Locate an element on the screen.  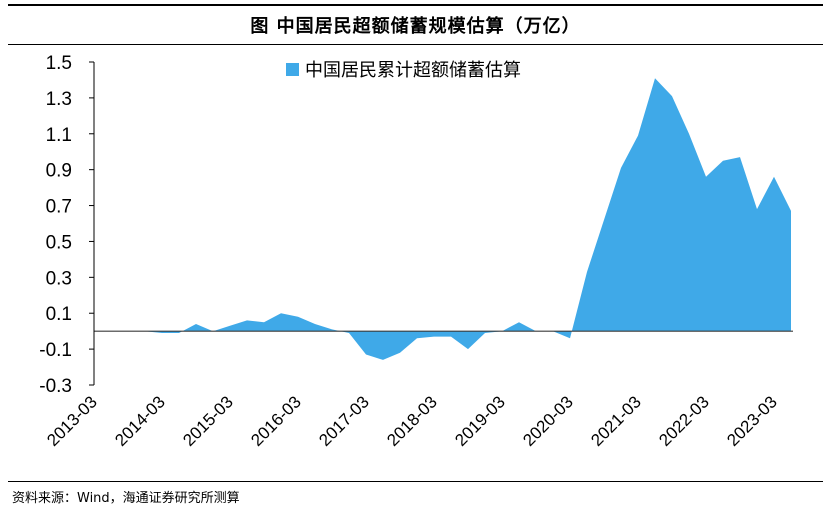
y-tick-label: 0.9 is located at coordinates (59, 171).